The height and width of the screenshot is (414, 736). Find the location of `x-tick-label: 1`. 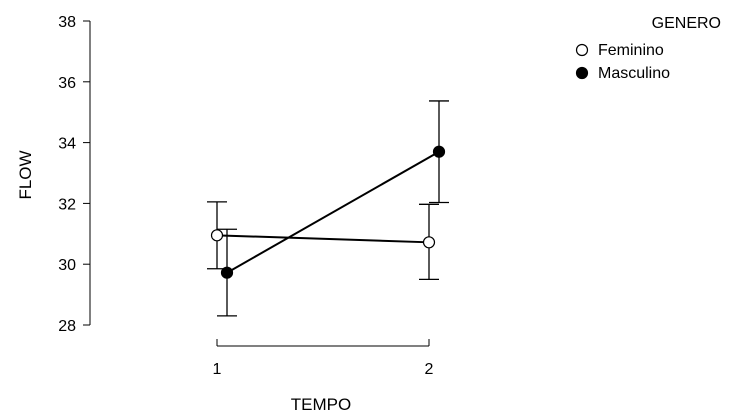

x-tick-label: 1 is located at coordinates (217, 369).